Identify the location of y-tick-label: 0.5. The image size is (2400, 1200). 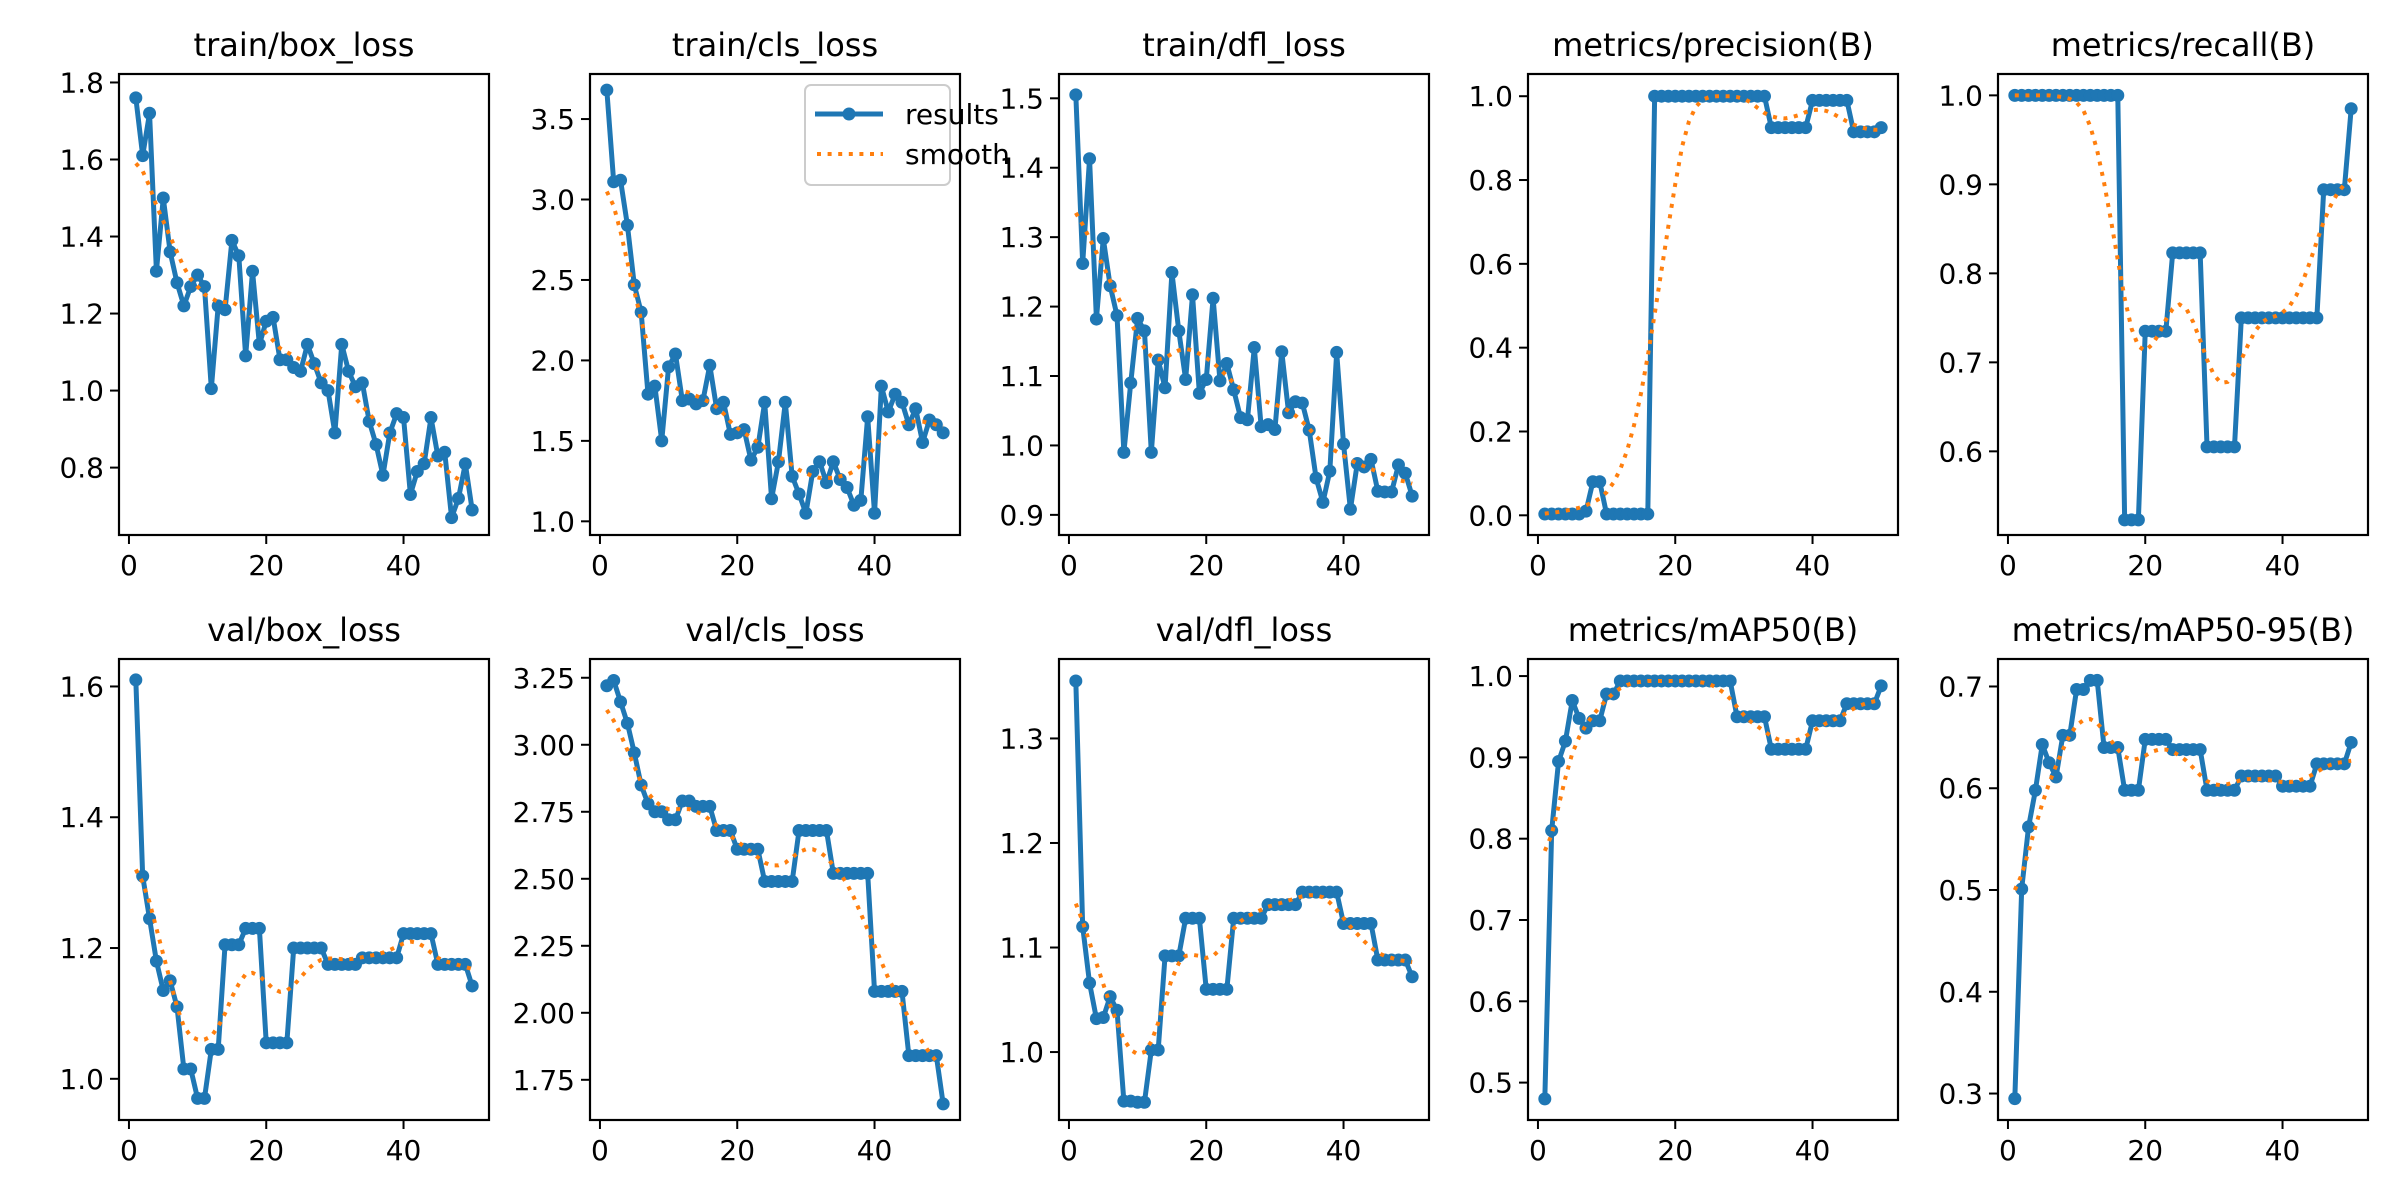
(1960, 890).